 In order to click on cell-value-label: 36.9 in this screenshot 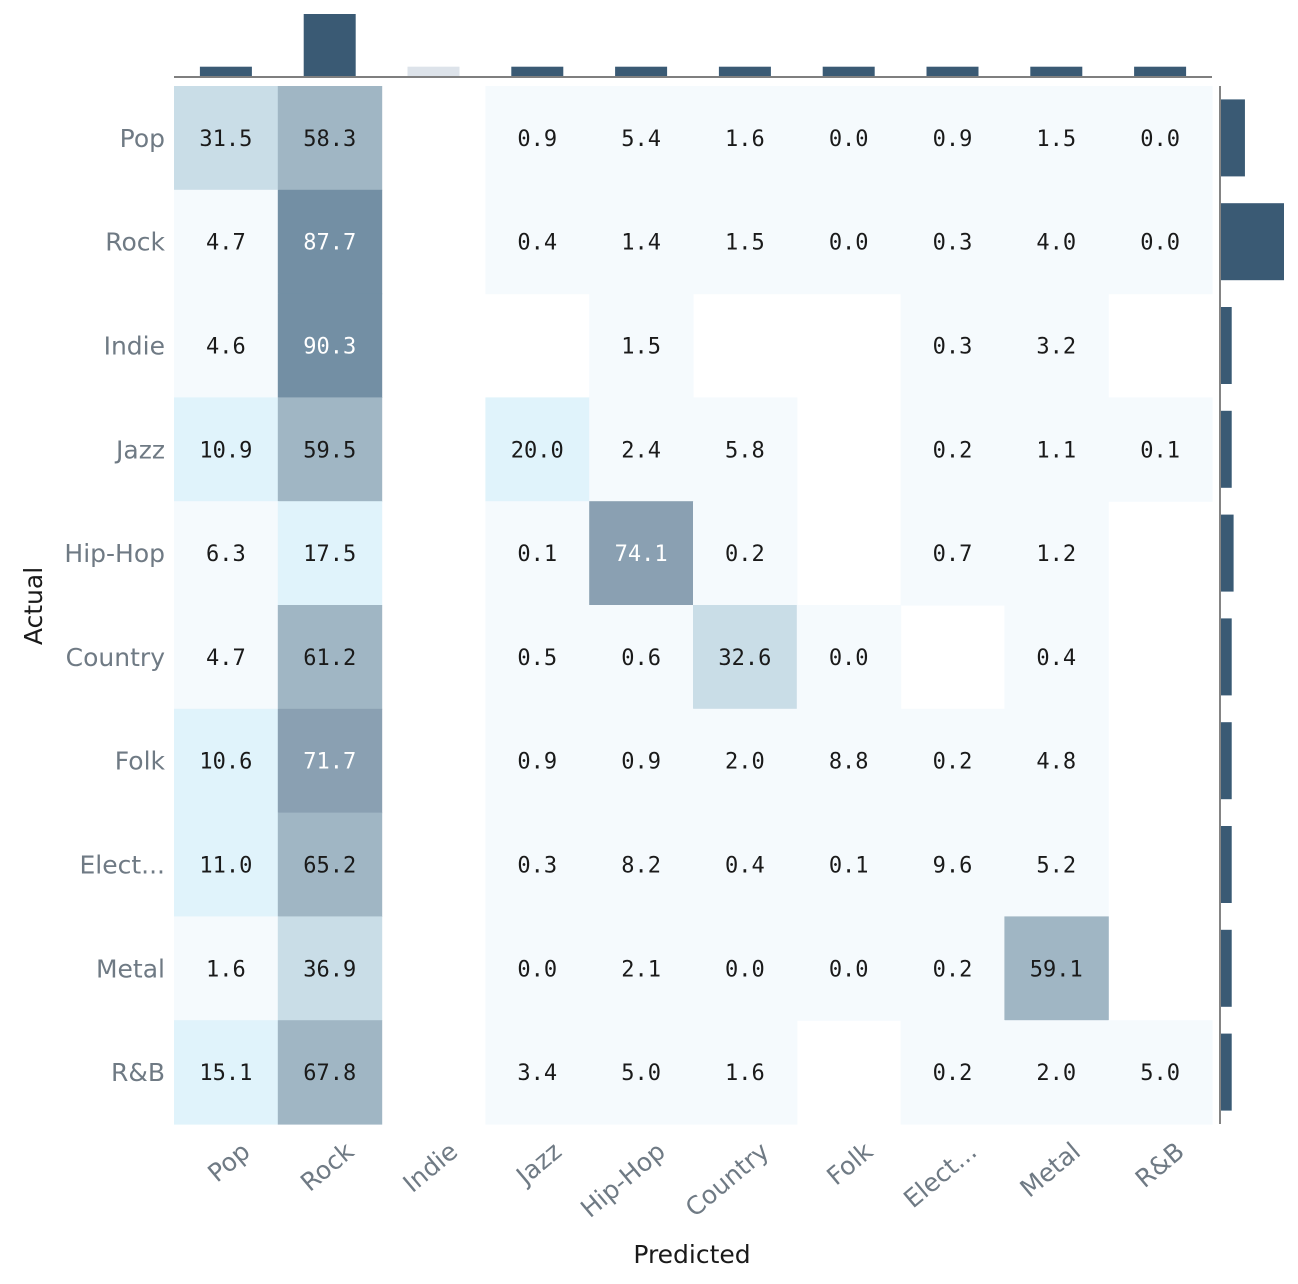, I will do `click(329, 969)`.